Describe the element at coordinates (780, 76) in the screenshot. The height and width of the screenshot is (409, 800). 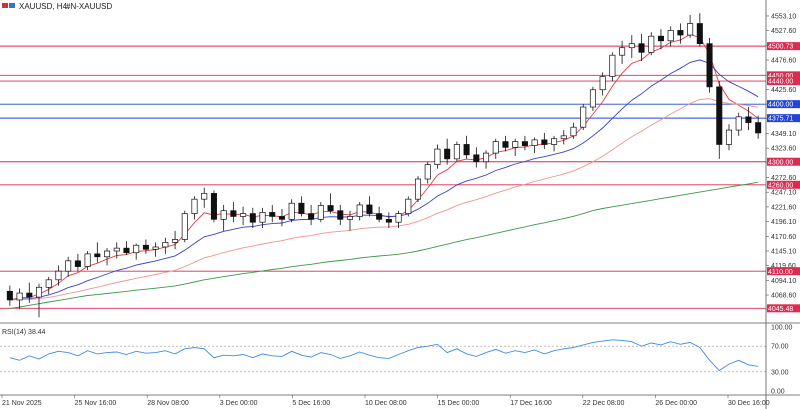
I see `level-tag-label: 4450.00` at that location.